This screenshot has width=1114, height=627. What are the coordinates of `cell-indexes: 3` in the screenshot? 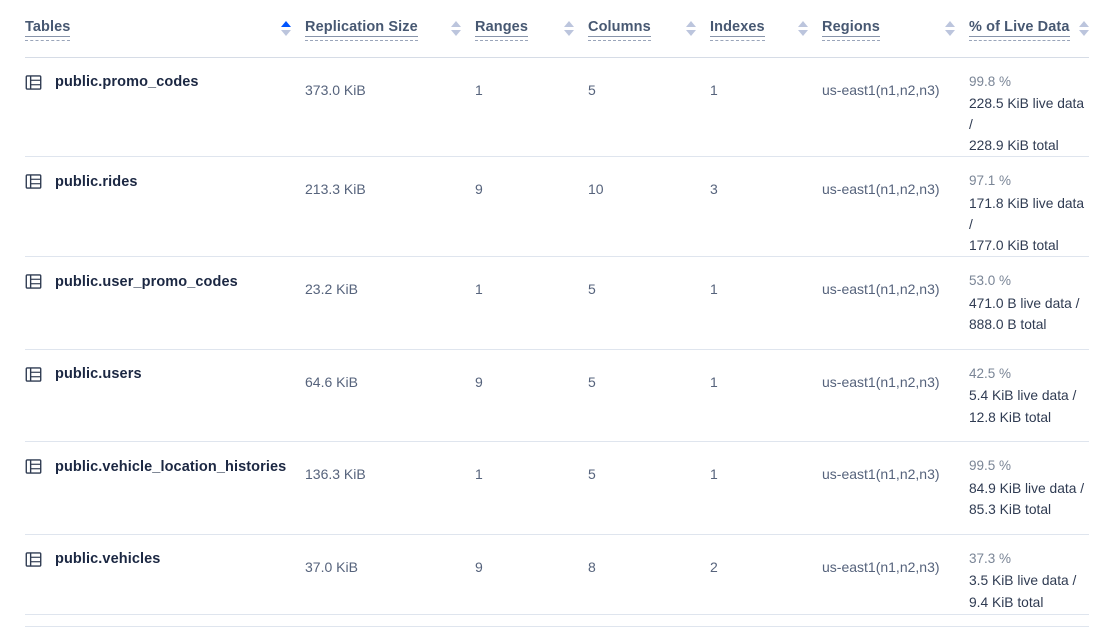 It's located at (766, 207).